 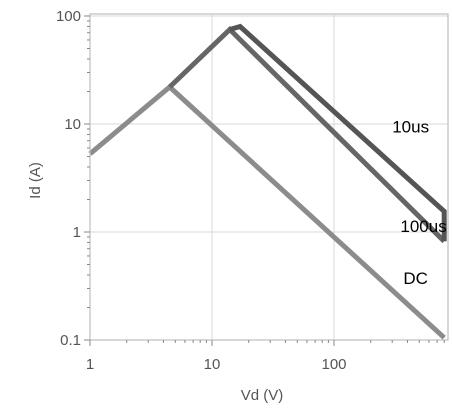 What do you see at coordinates (410, 127) in the screenshot?
I see `series-label-10us: 10us` at bounding box center [410, 127].